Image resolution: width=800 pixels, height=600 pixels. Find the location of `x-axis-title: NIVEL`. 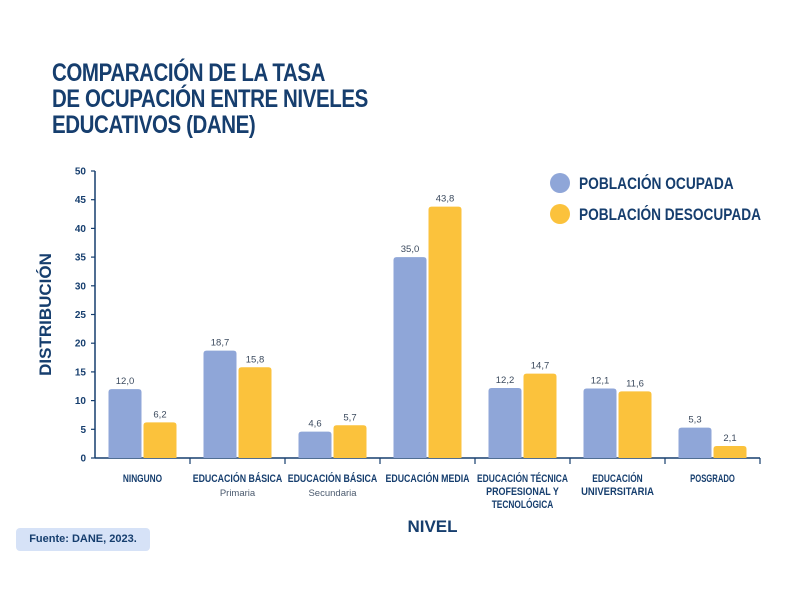

x-axis-title: NIVEL is located at coordinates (432, 526).